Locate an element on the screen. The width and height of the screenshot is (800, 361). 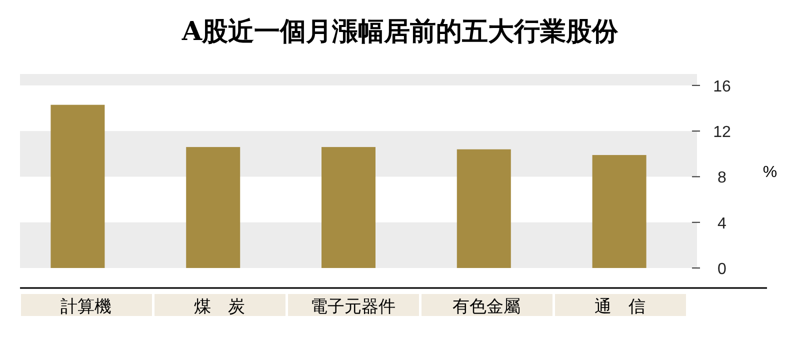
x-tick-label: 有色金屬 is located at coordinates (486, 307).